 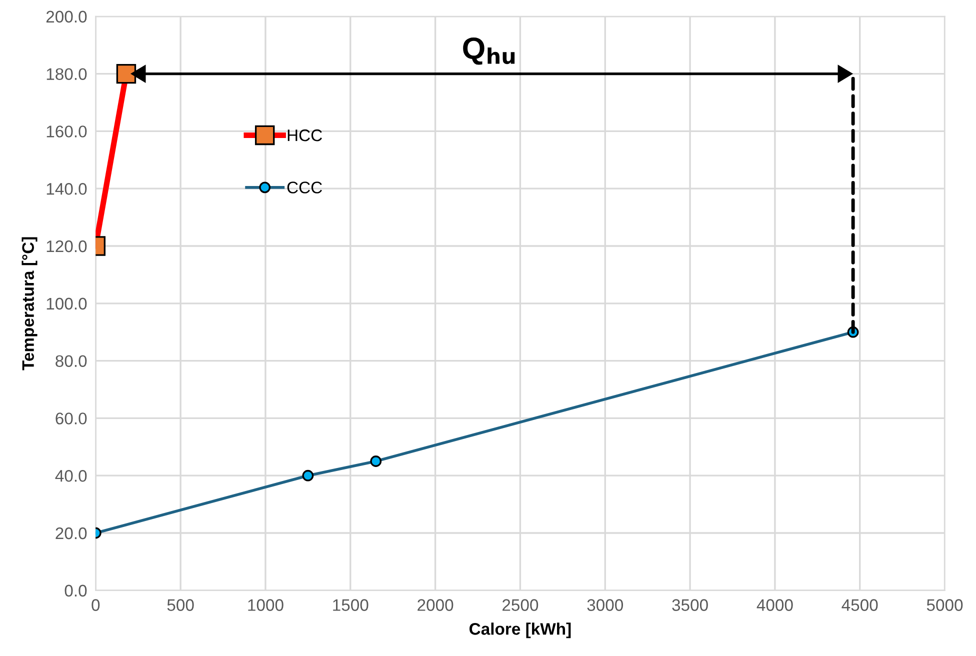 What do you see at coordinates (66, 16) in the screenshot?
I see `y-tick-label: 200.0` at bounding box center [66, 16].